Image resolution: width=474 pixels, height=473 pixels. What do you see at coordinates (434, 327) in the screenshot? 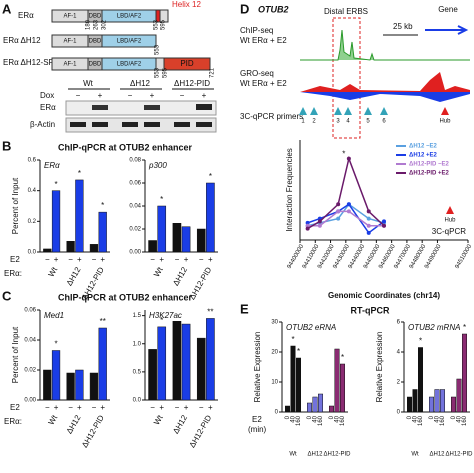
I see `chart-title: OTUB2 mRNA` at bounding box center [434, 327].